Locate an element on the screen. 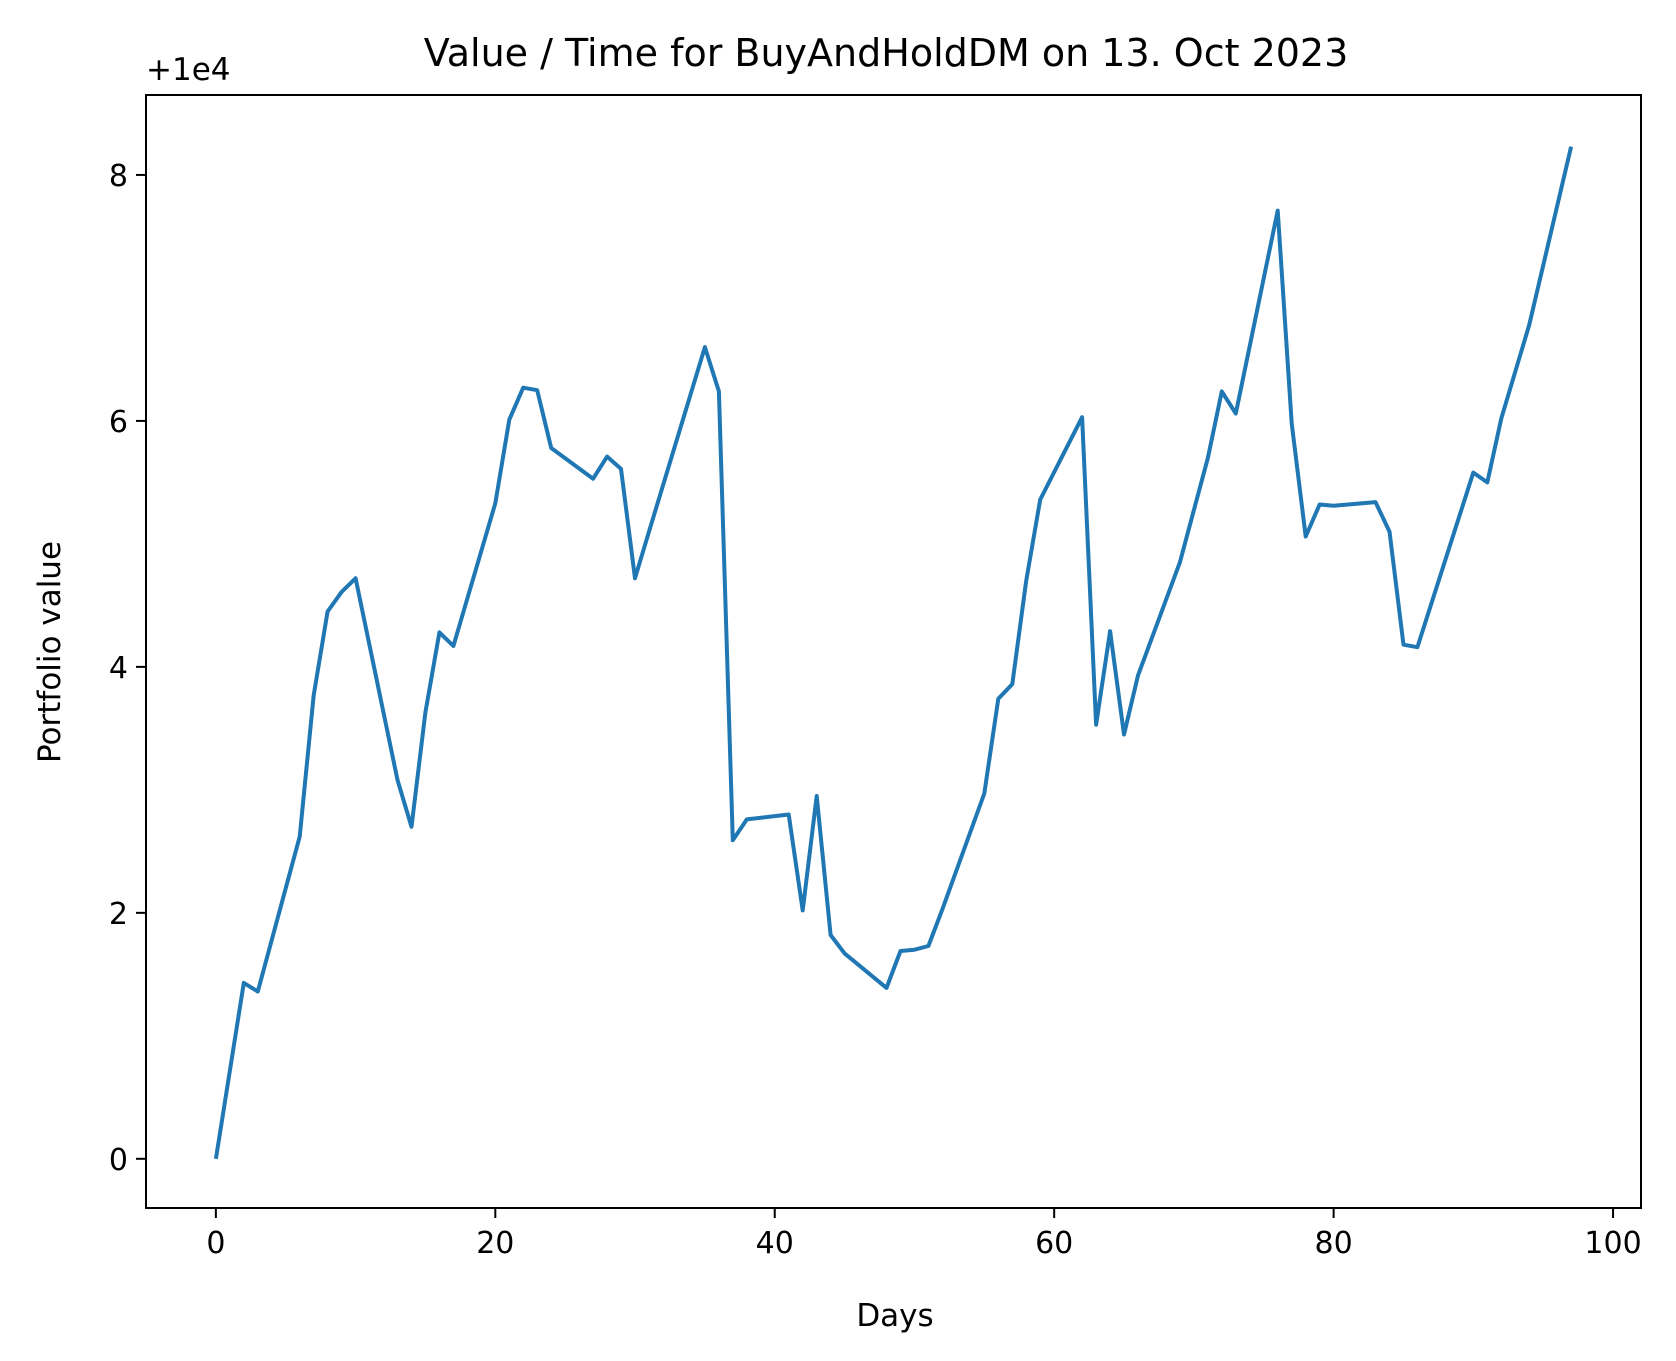 Image resolution: width=1676 pixels, height=1361 pixels. y-tick-label: 2 is located at coordinates (118, 914).